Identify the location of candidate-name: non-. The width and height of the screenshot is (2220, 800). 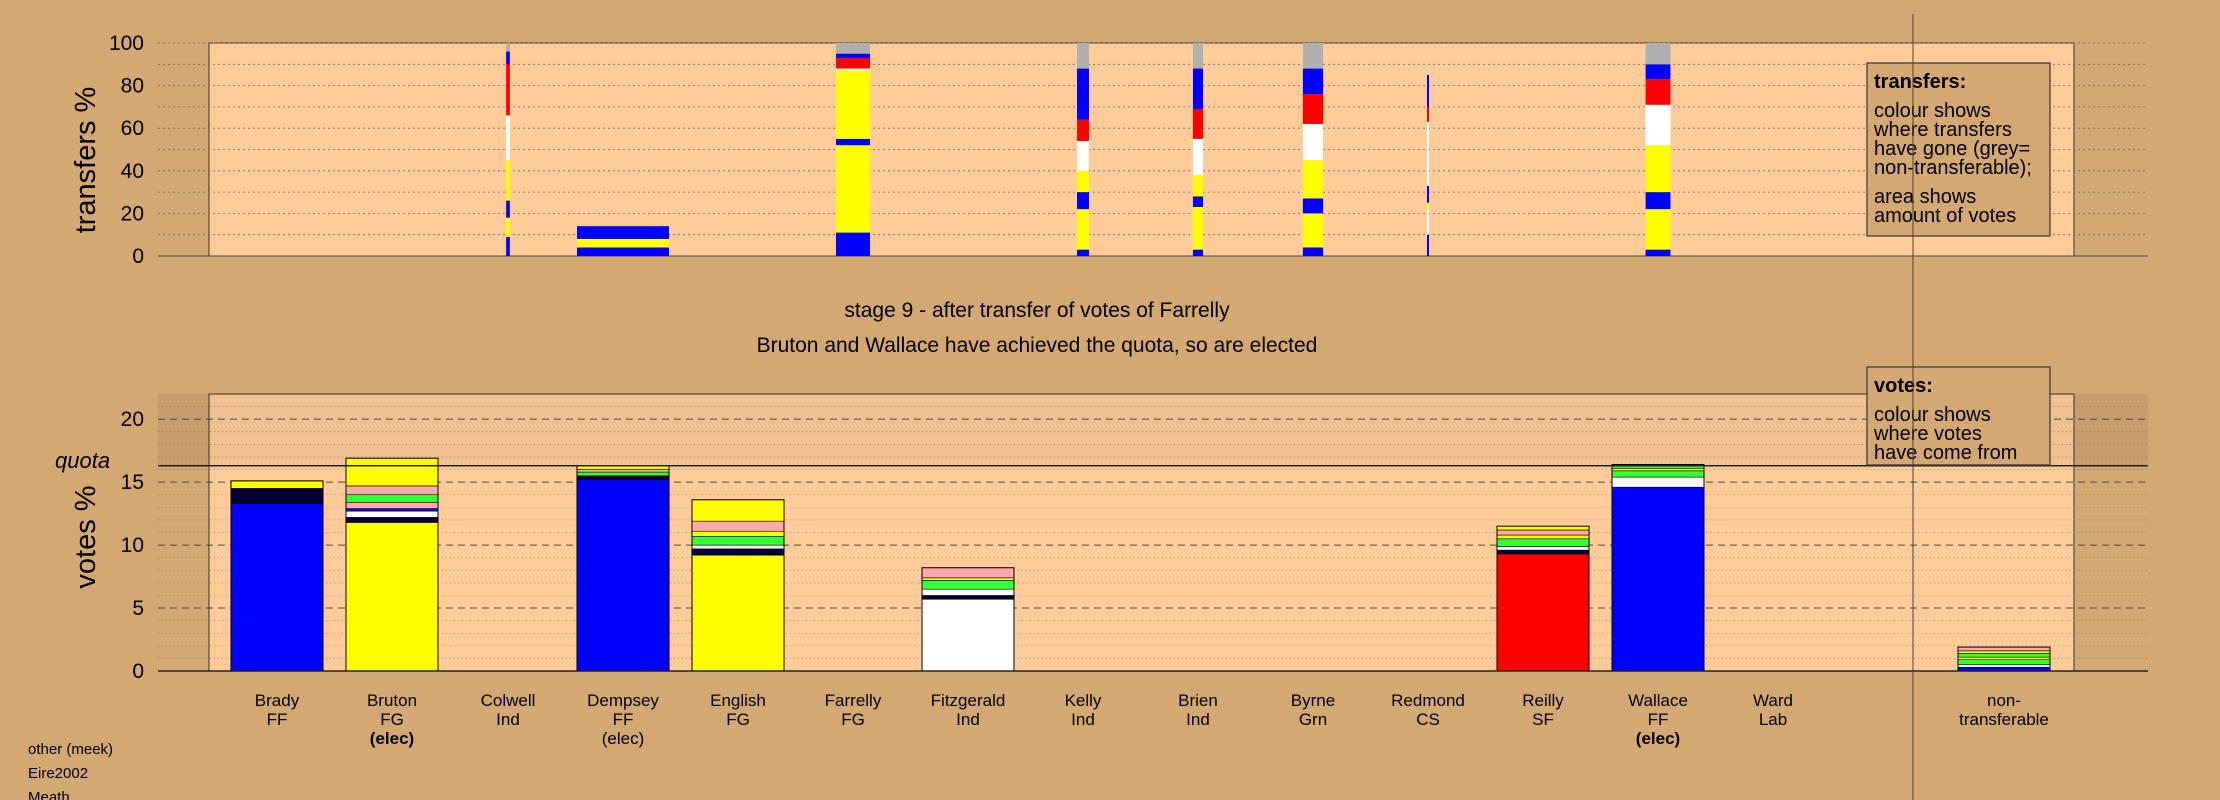
(2004, 700).